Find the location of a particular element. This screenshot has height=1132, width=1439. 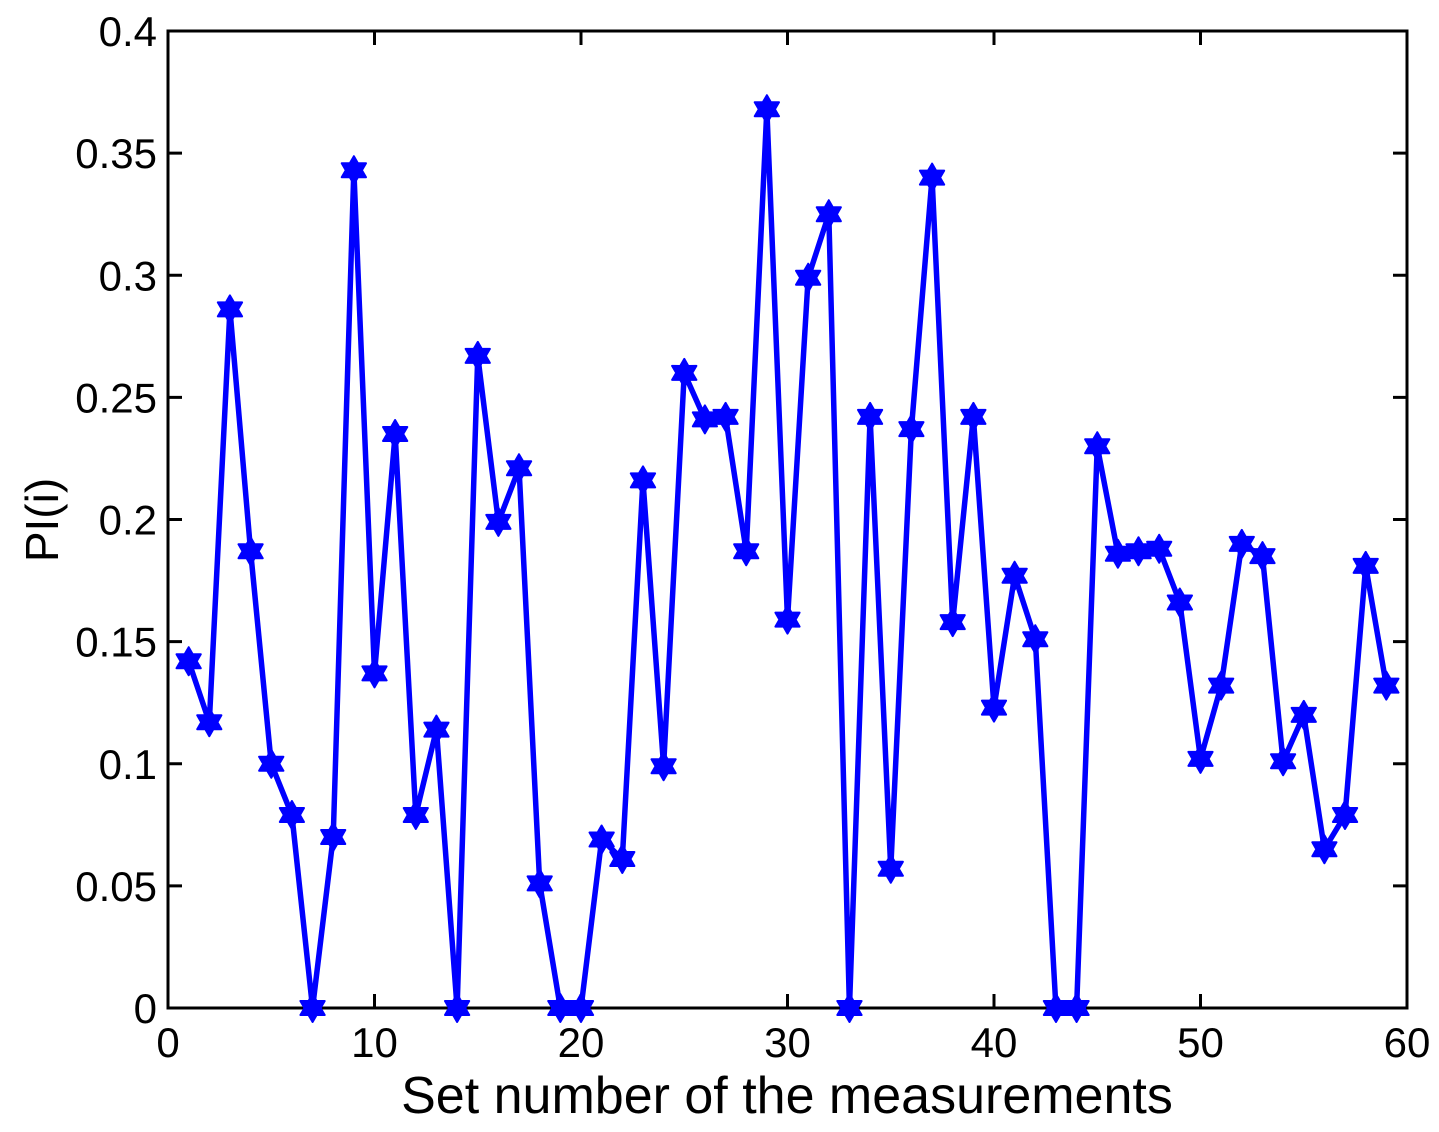

x-tick-label: 60 is located at coordinates (1407, 1042).